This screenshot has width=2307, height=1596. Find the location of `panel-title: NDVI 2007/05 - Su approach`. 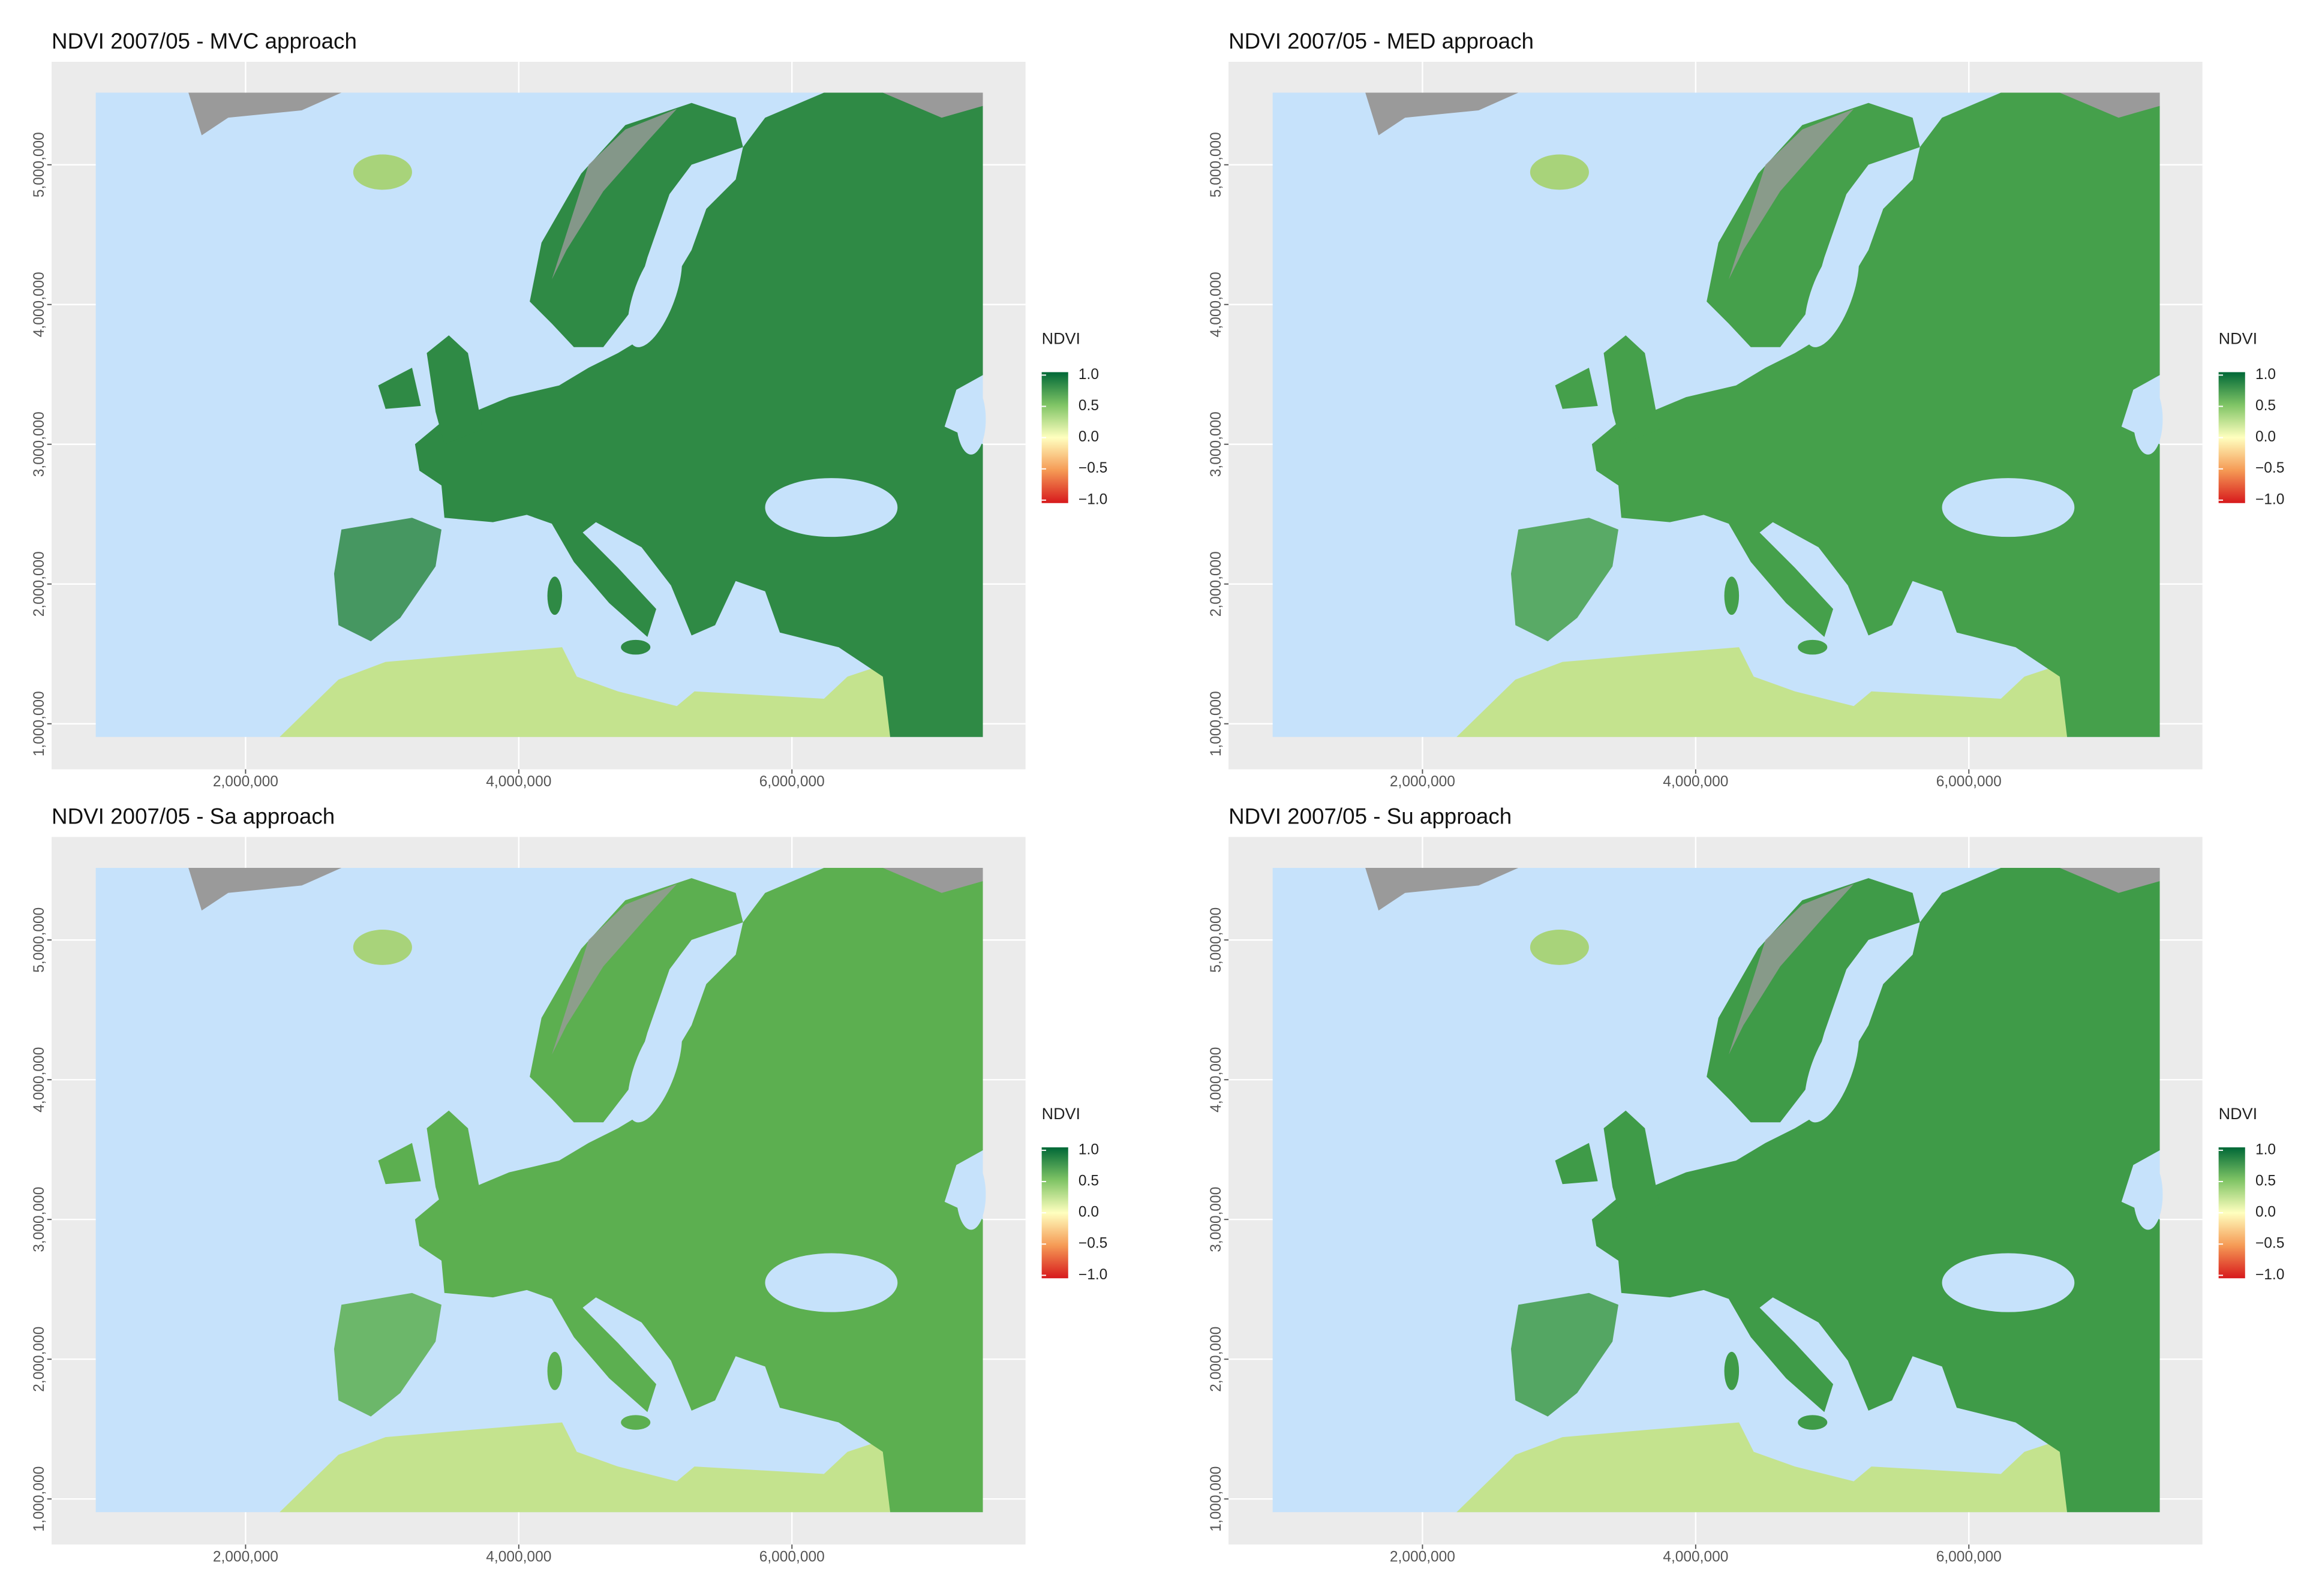

panel-title: NDVI 2007/05 - Su approach is located at coordinates (1370, 816).